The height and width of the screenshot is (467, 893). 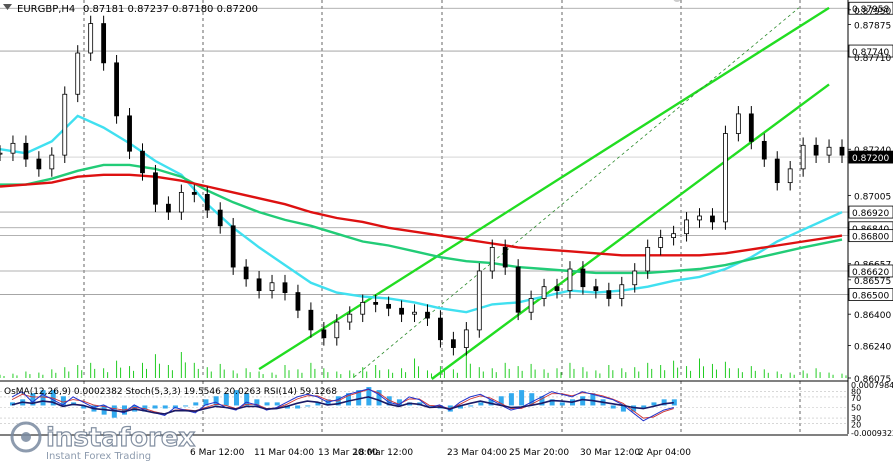 I want to click on price-tick-label: 0.87005, so click(x=872, y=197).